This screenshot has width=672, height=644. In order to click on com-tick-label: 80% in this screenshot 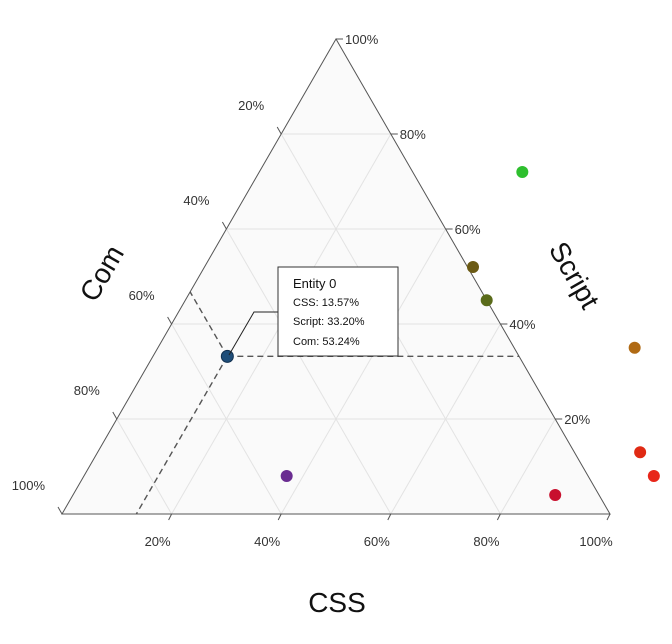, I will do `click(87, 390)`.